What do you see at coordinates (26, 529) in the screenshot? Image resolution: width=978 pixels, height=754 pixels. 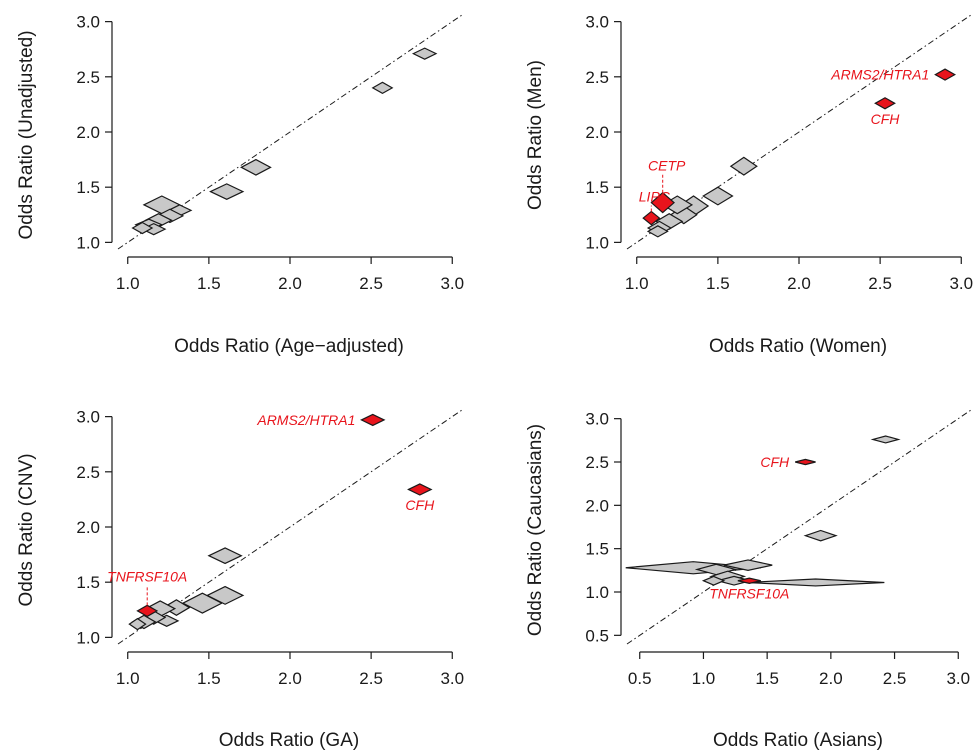 I see `y-axis-title: Odds Ratio (CNV)` at bounding box center [26, 529].